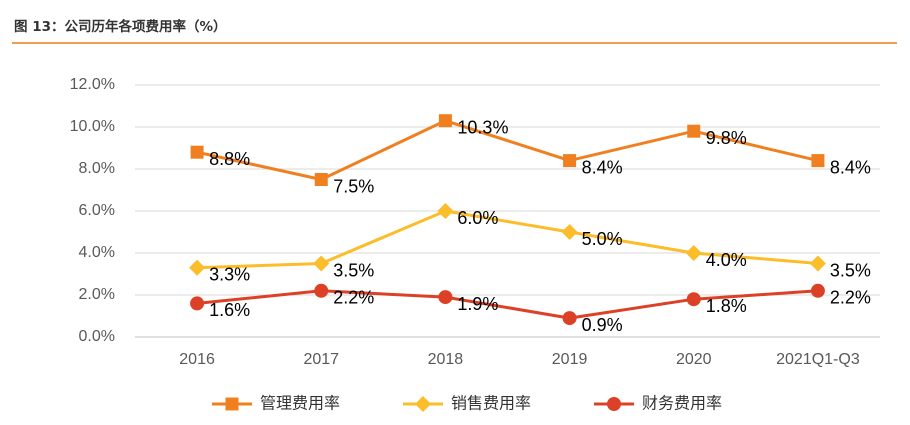  Describe the element at coordinates (694, 359) in the screenshot. I see `x-tick-label: 2020` at that location.